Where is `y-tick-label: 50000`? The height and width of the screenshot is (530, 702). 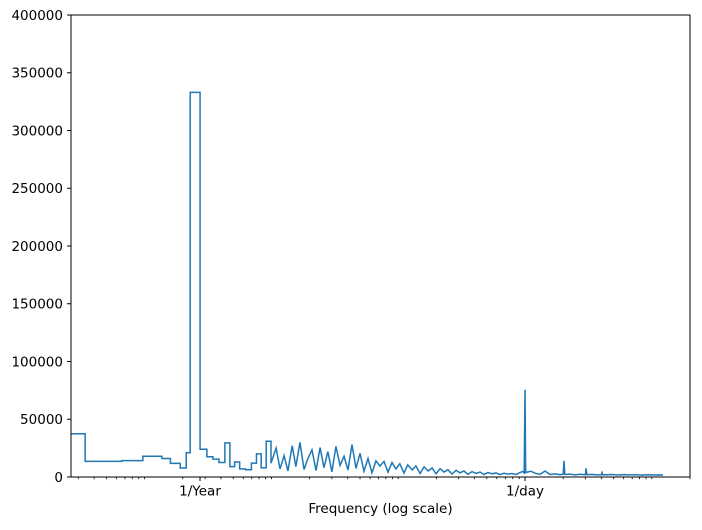 y-tick-label: 50000 is located at coordinates (41, 420).